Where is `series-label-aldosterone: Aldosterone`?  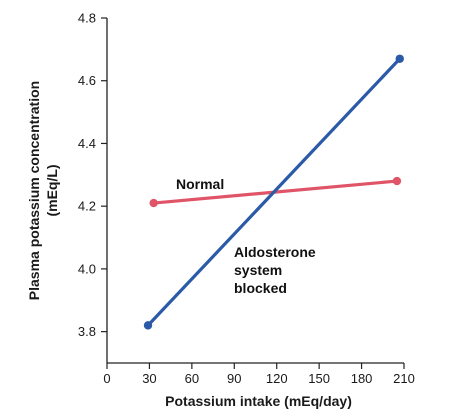
series-label-aldosterone: Aldosterone is located at coordinates (275, 252).